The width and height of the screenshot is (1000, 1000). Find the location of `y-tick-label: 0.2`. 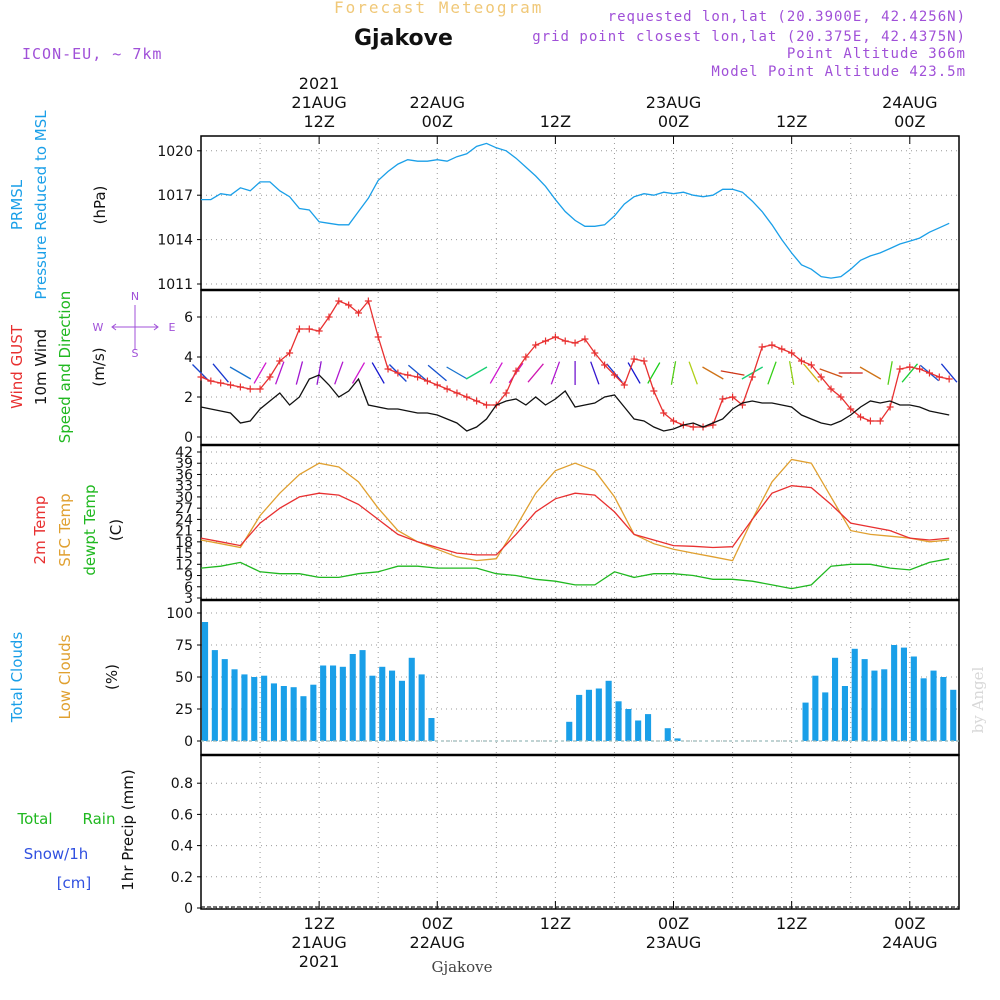

y-tick-label: 0.2 is located at coordinates (182, 878).